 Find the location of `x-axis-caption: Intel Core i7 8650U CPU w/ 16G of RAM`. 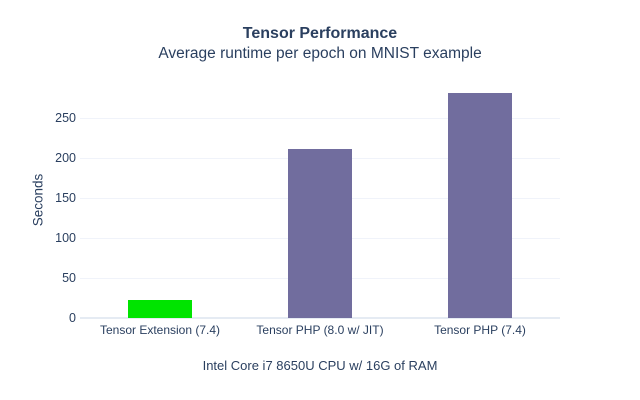

x-axis-caption: Intel Core i7 8650U CPU w/ 16G of RAM is located at coordinates (320, 365).